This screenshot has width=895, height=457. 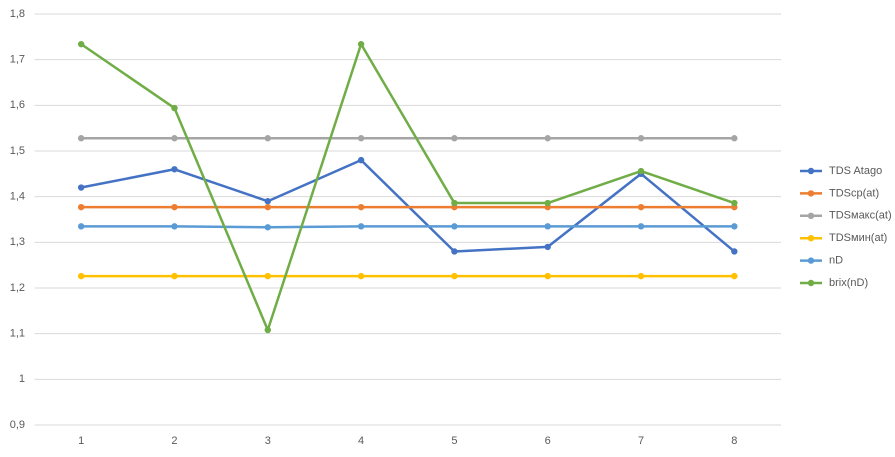 I want to click on series-line, so click(x=408, y=227).